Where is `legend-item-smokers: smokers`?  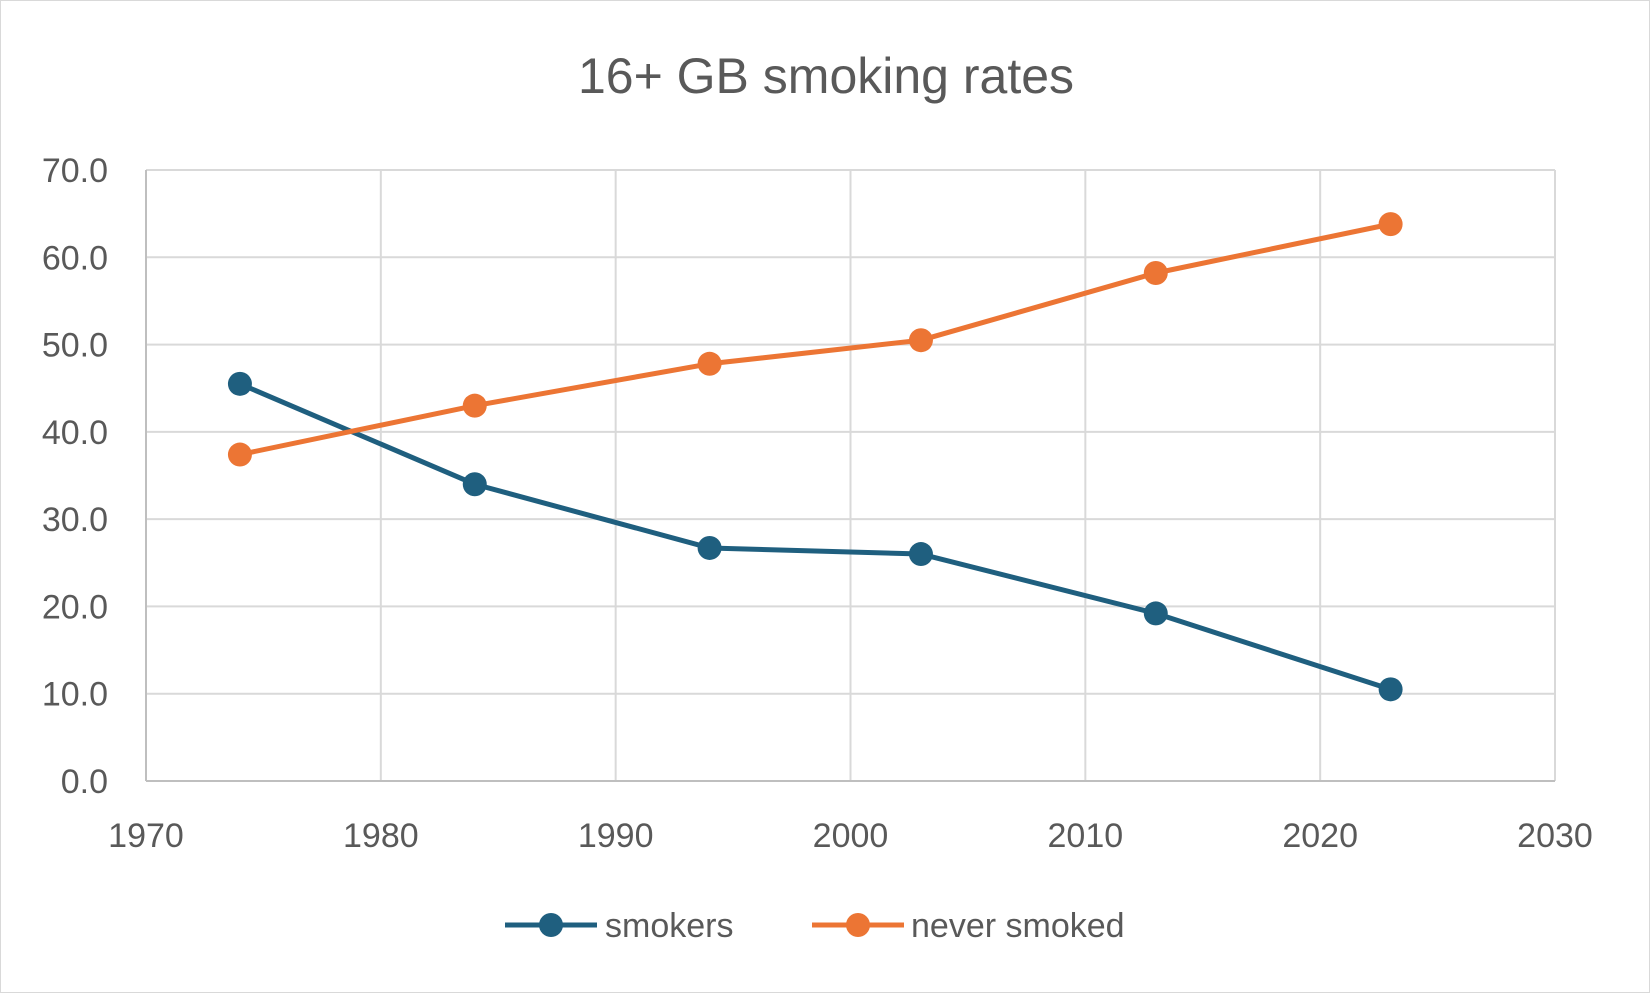 legend-item-smokers: smokers is located at coordinates (619, 926).